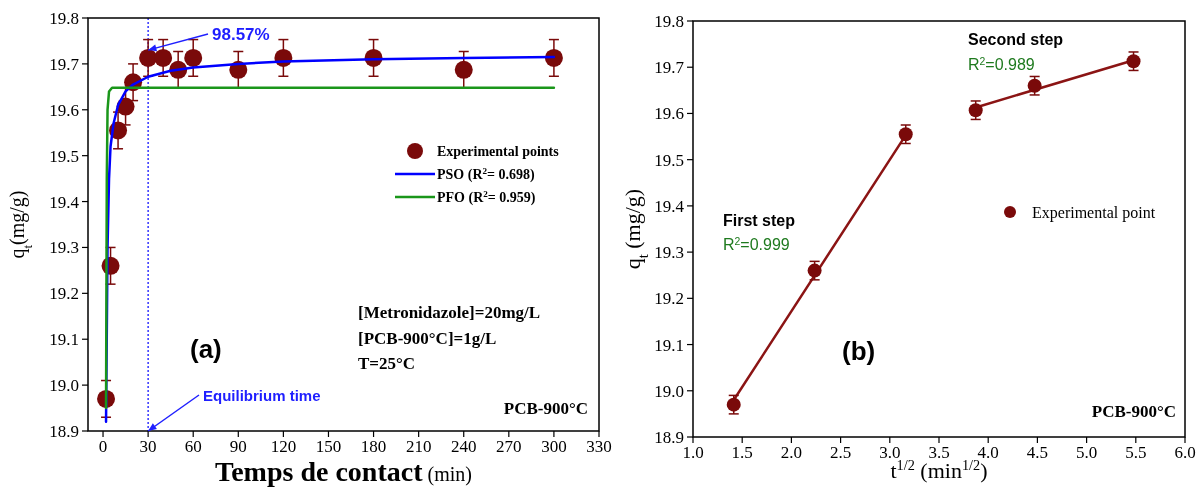 This screenshot has width=1203, height=492. What do you see at coordinates (1016, 39) in the screenshot?
I see `annotation: Second step` at bounding box center [1016, 39].